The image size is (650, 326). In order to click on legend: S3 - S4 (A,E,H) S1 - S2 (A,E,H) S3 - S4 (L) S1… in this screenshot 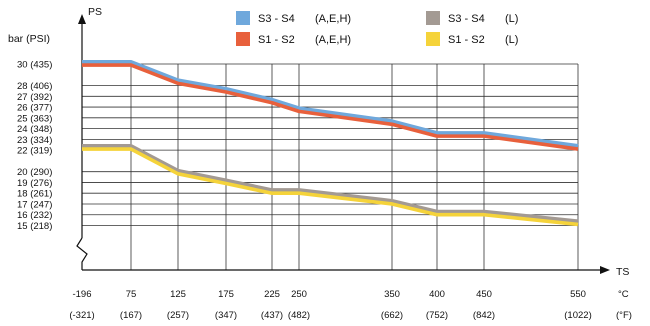, I will do `click(377, 28)`.